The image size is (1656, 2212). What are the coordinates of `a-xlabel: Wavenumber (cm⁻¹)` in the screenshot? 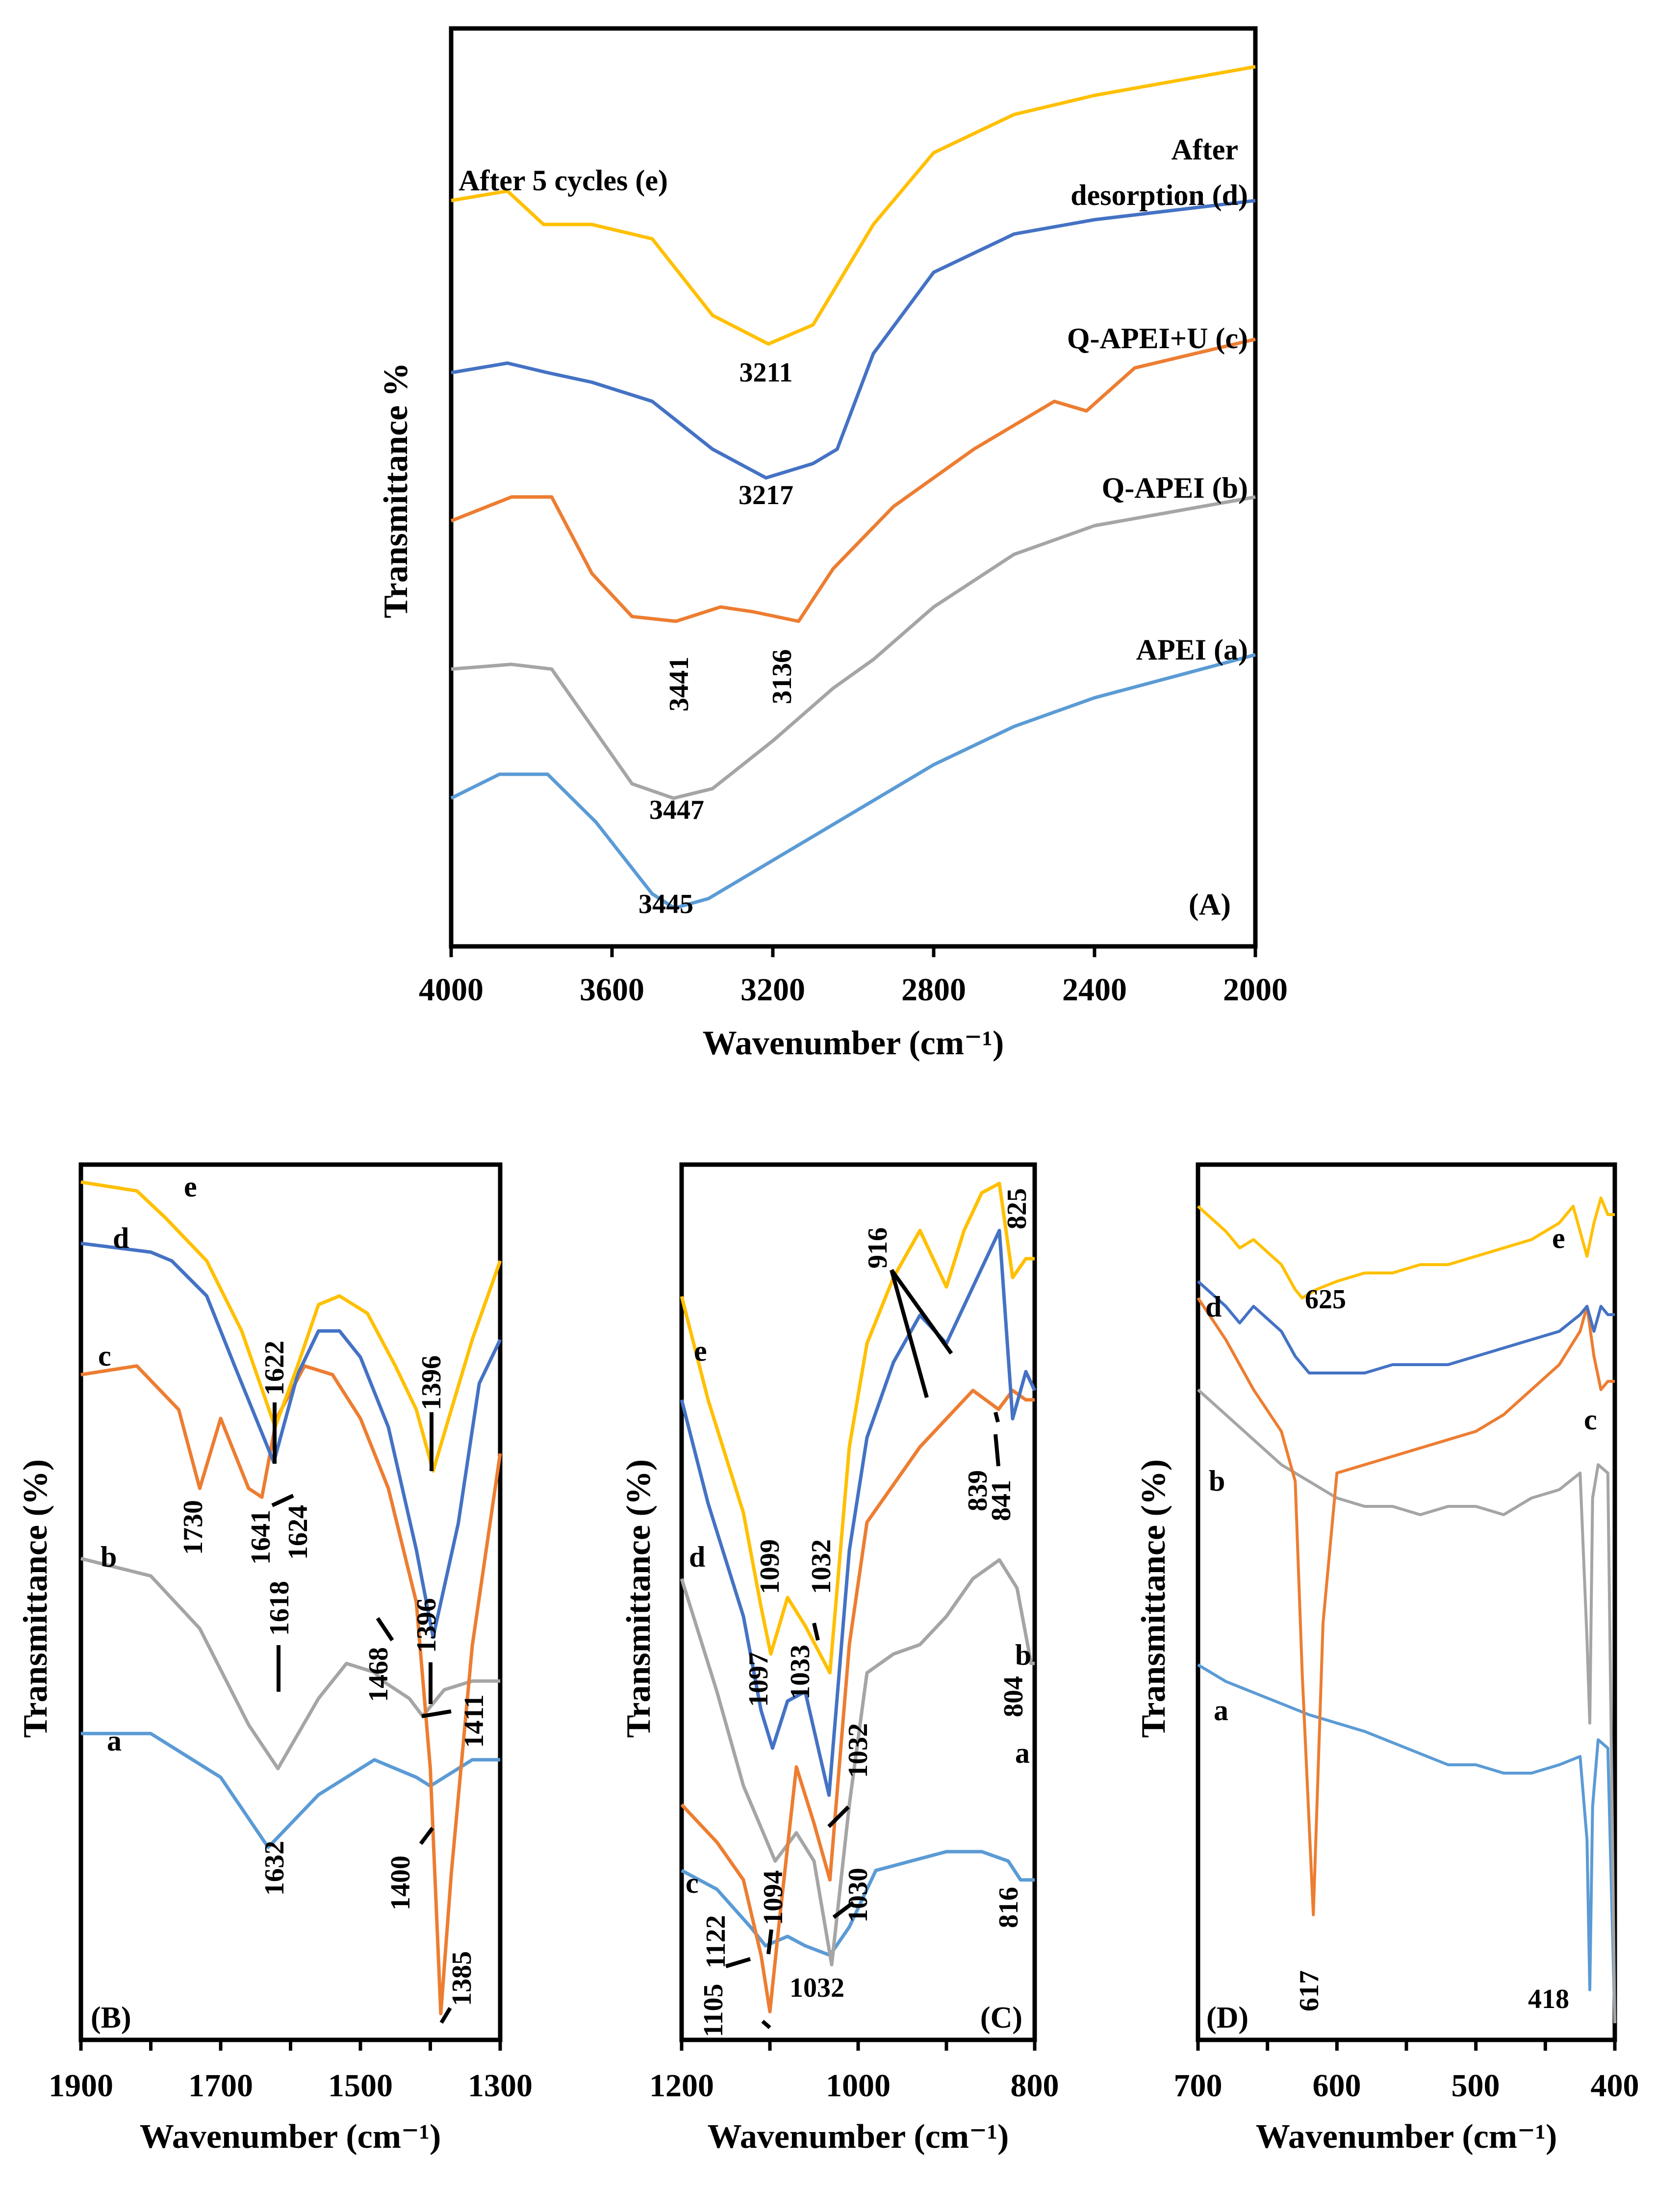 It's located at (853, 1043).